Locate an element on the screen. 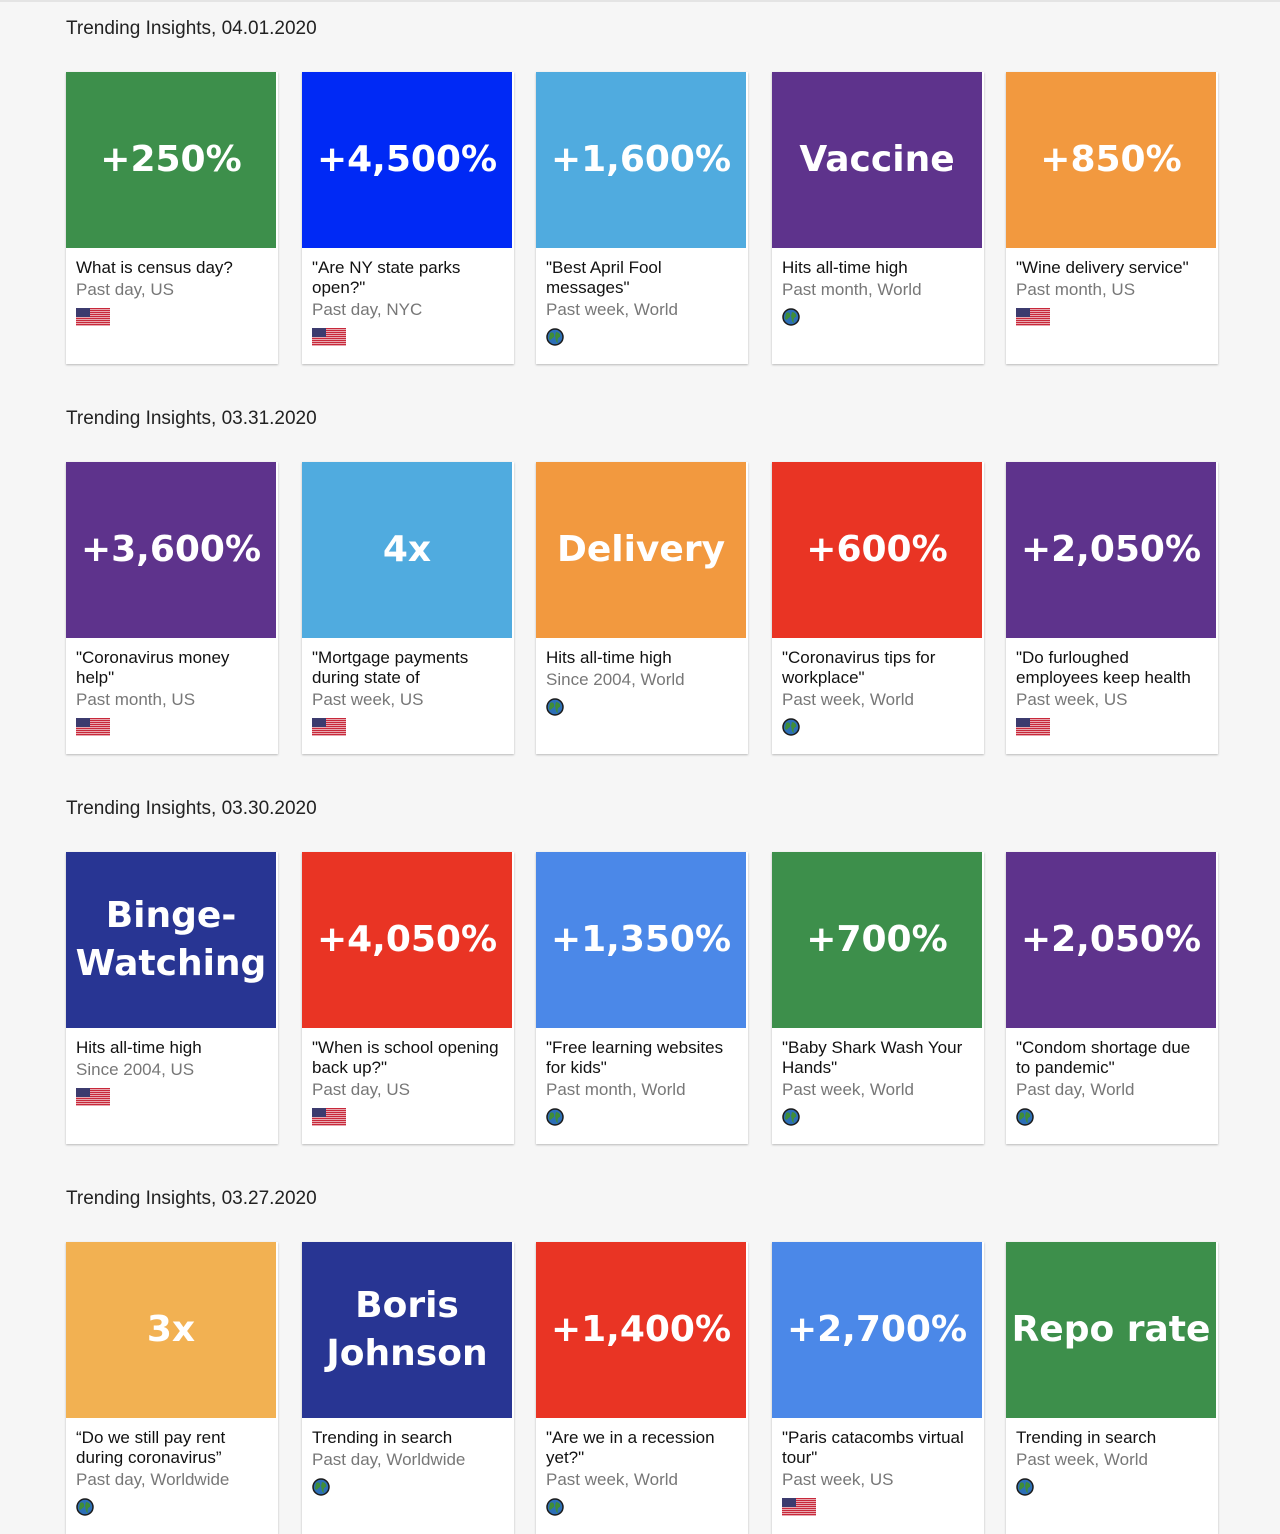 The height and width of the screenshot is (1534, 1280). card-headline: "Best April Fool messages" is located at coordinates (604, 277).